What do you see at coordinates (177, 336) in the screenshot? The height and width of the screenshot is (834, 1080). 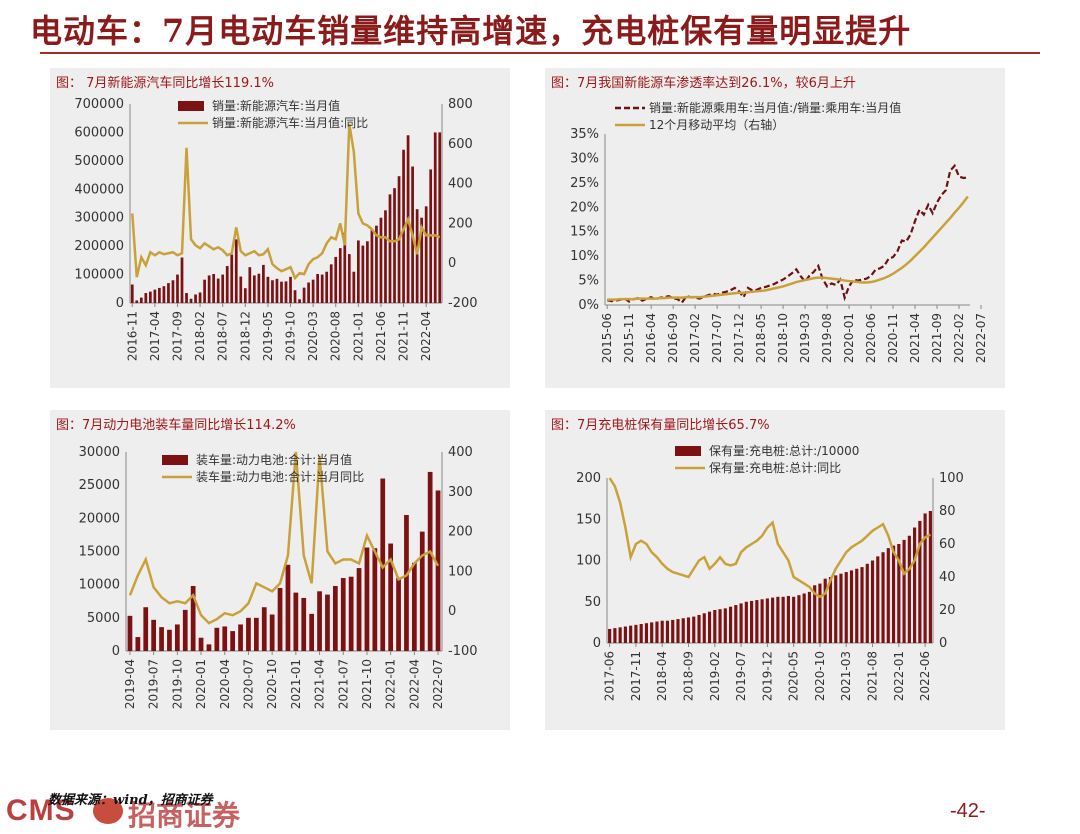 I see `x-tick-label: 2017-09` at bounding box center [177, 336].